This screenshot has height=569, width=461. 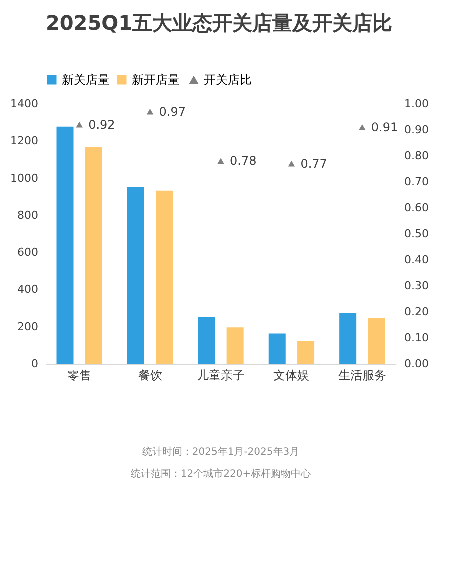 What do you see at coordinates (416, 338) in the screenshot?
I see `y2-tick-label: 0.10` at bounding box center [416, 338].